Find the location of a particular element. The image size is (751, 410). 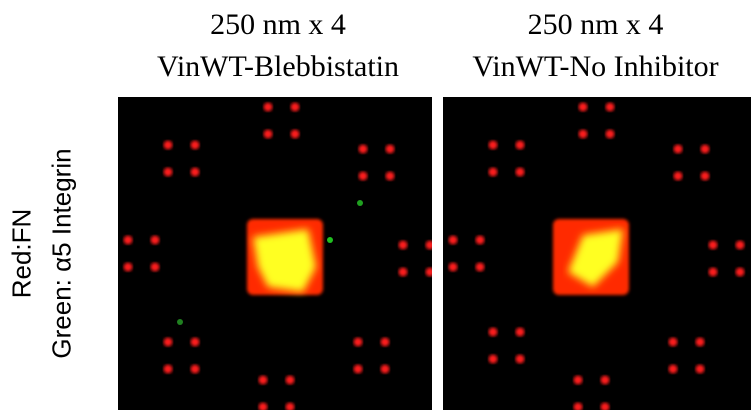

y-label: Red:FN is located at coordinates (21, 253).